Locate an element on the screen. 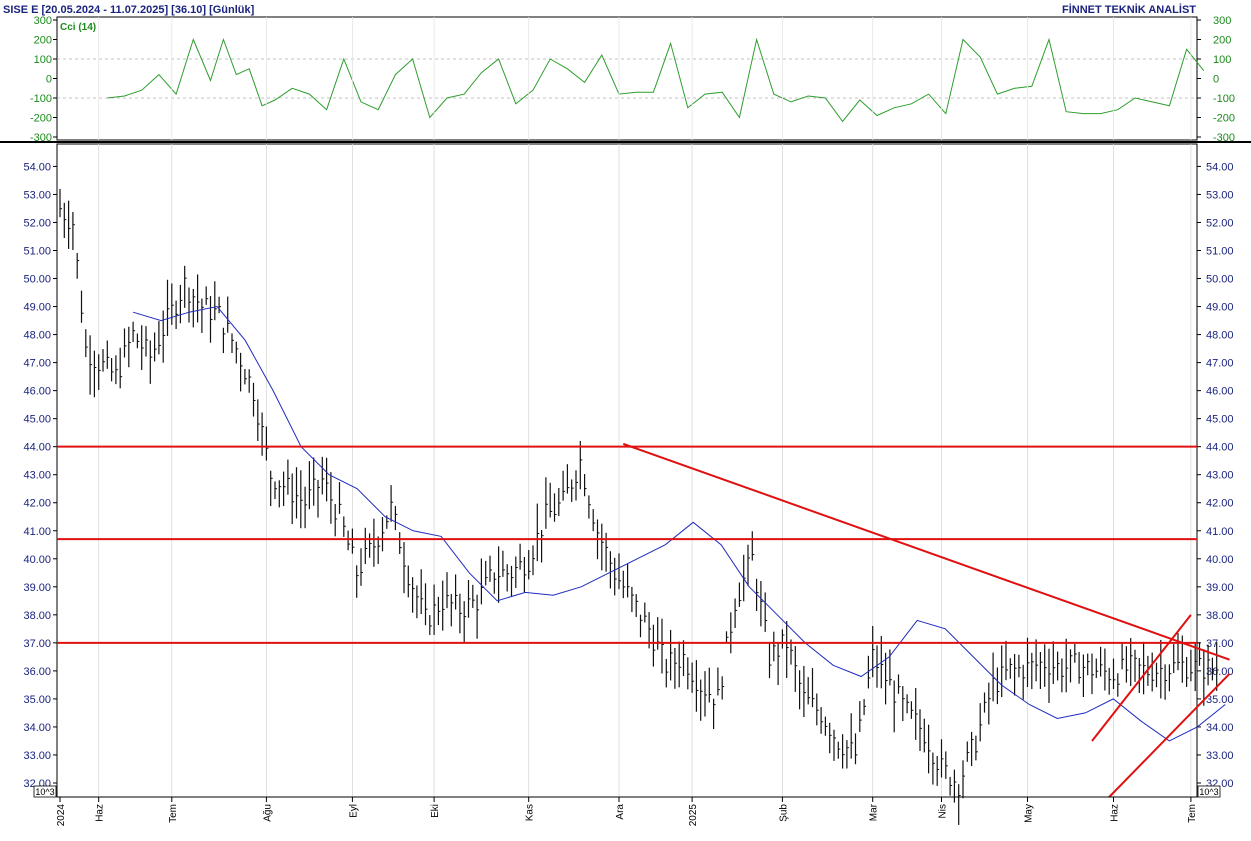 This screenshot has height=841, width=1251. x-tick-label: Ağu is located at coordinates (267, 813).